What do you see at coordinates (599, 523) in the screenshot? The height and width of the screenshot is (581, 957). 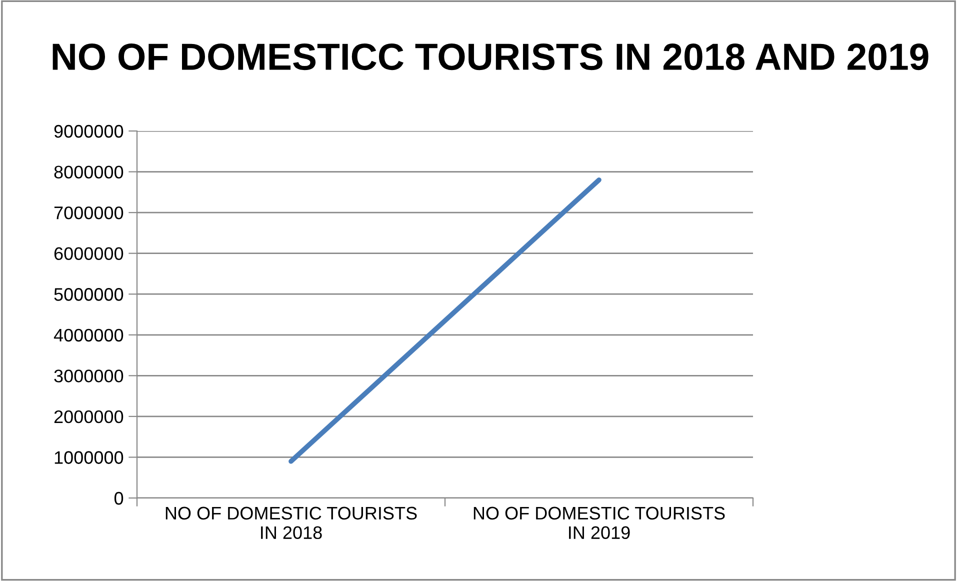 I see `x-tick-label: NO OF DOMESTIC TOURISTS IN 2019` at bounding box center [599, 523].